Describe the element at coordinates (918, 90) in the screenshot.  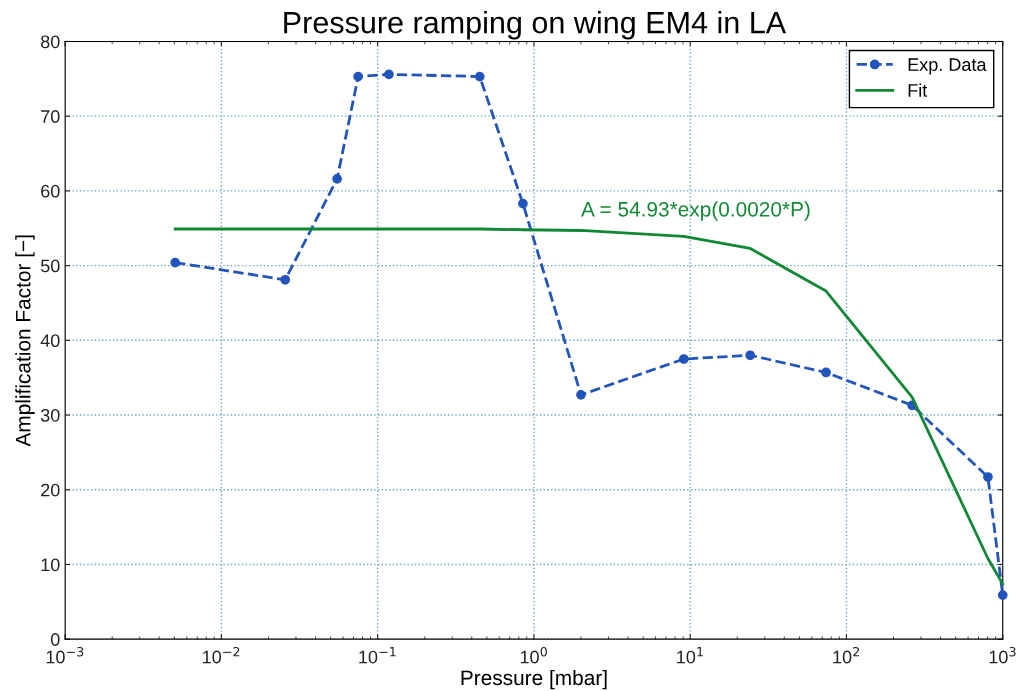
I see `legend-label: Fit` at that location.